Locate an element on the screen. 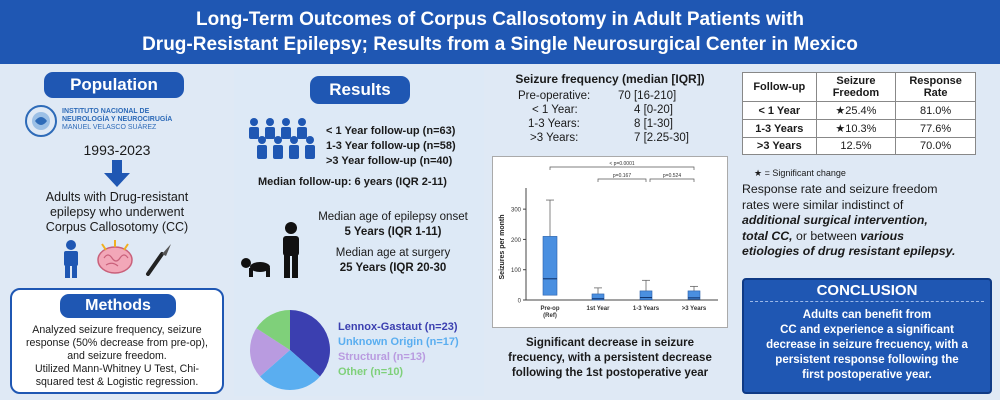 The image size is (1000, 400). methods-line-4: Utilized Mann-Whitney U Test, Chi- is located at coordinates (117, 369).